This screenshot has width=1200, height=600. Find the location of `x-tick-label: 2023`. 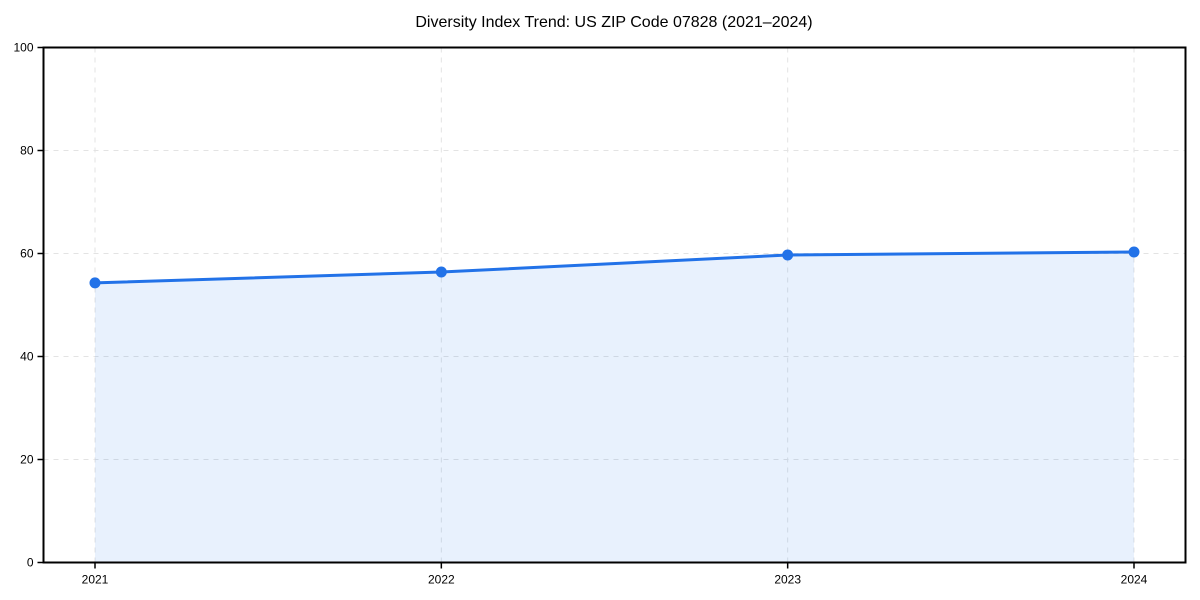

x-tick-label: 2023 is located at coordinates (787, 580).